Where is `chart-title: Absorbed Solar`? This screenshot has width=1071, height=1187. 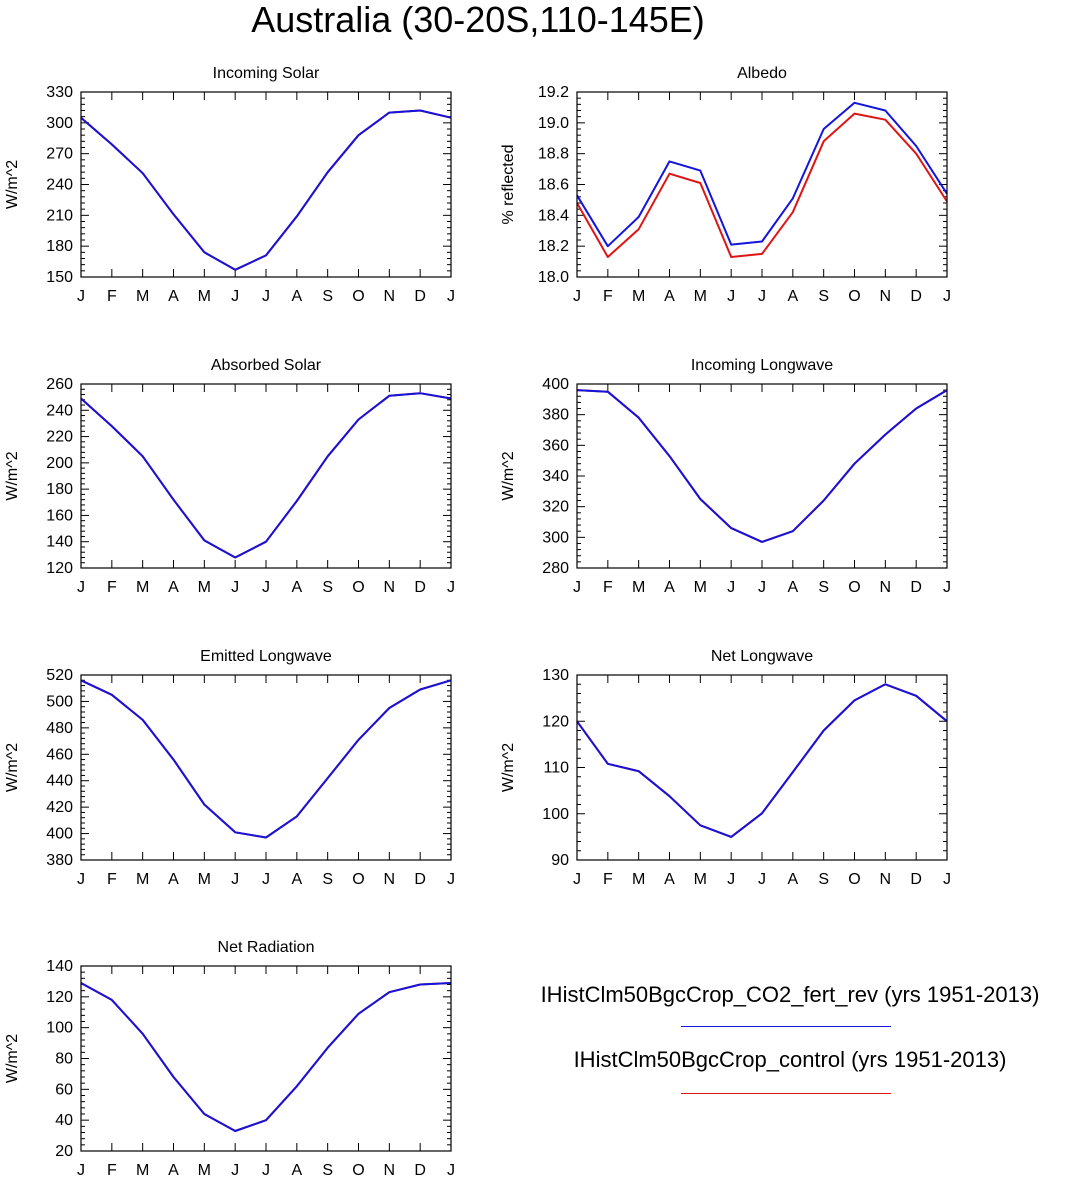 chart-title: Absorbed Solar is located at coordinates (266, 365).